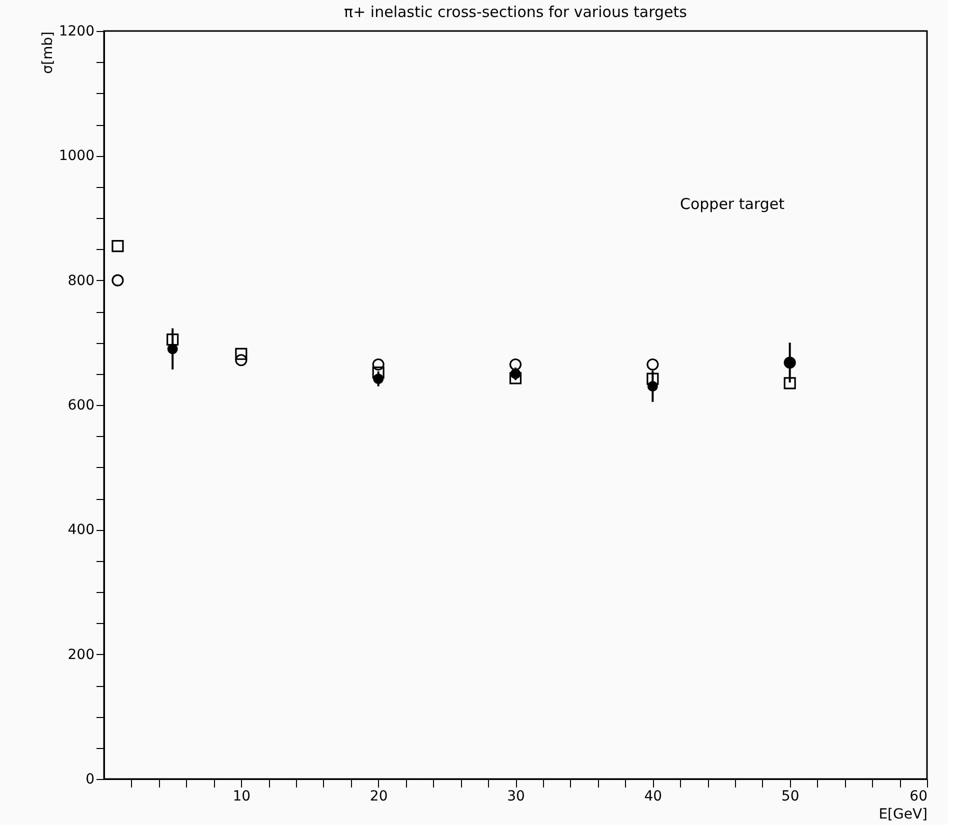 This screenshot has height=829, width=954. I want to click on x-tick-label: 30, so click(516, 796).